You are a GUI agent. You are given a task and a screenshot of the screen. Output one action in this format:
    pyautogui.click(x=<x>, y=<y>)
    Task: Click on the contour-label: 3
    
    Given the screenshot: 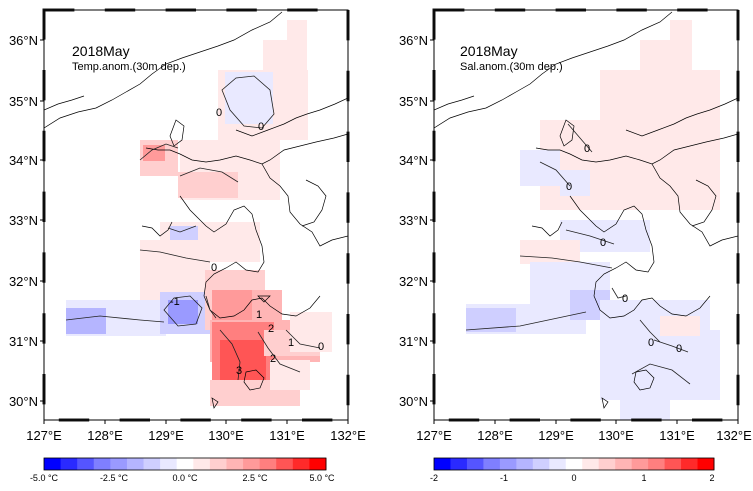 What is the action you would take?
    pyautogui.click(x=239, y=371)
    